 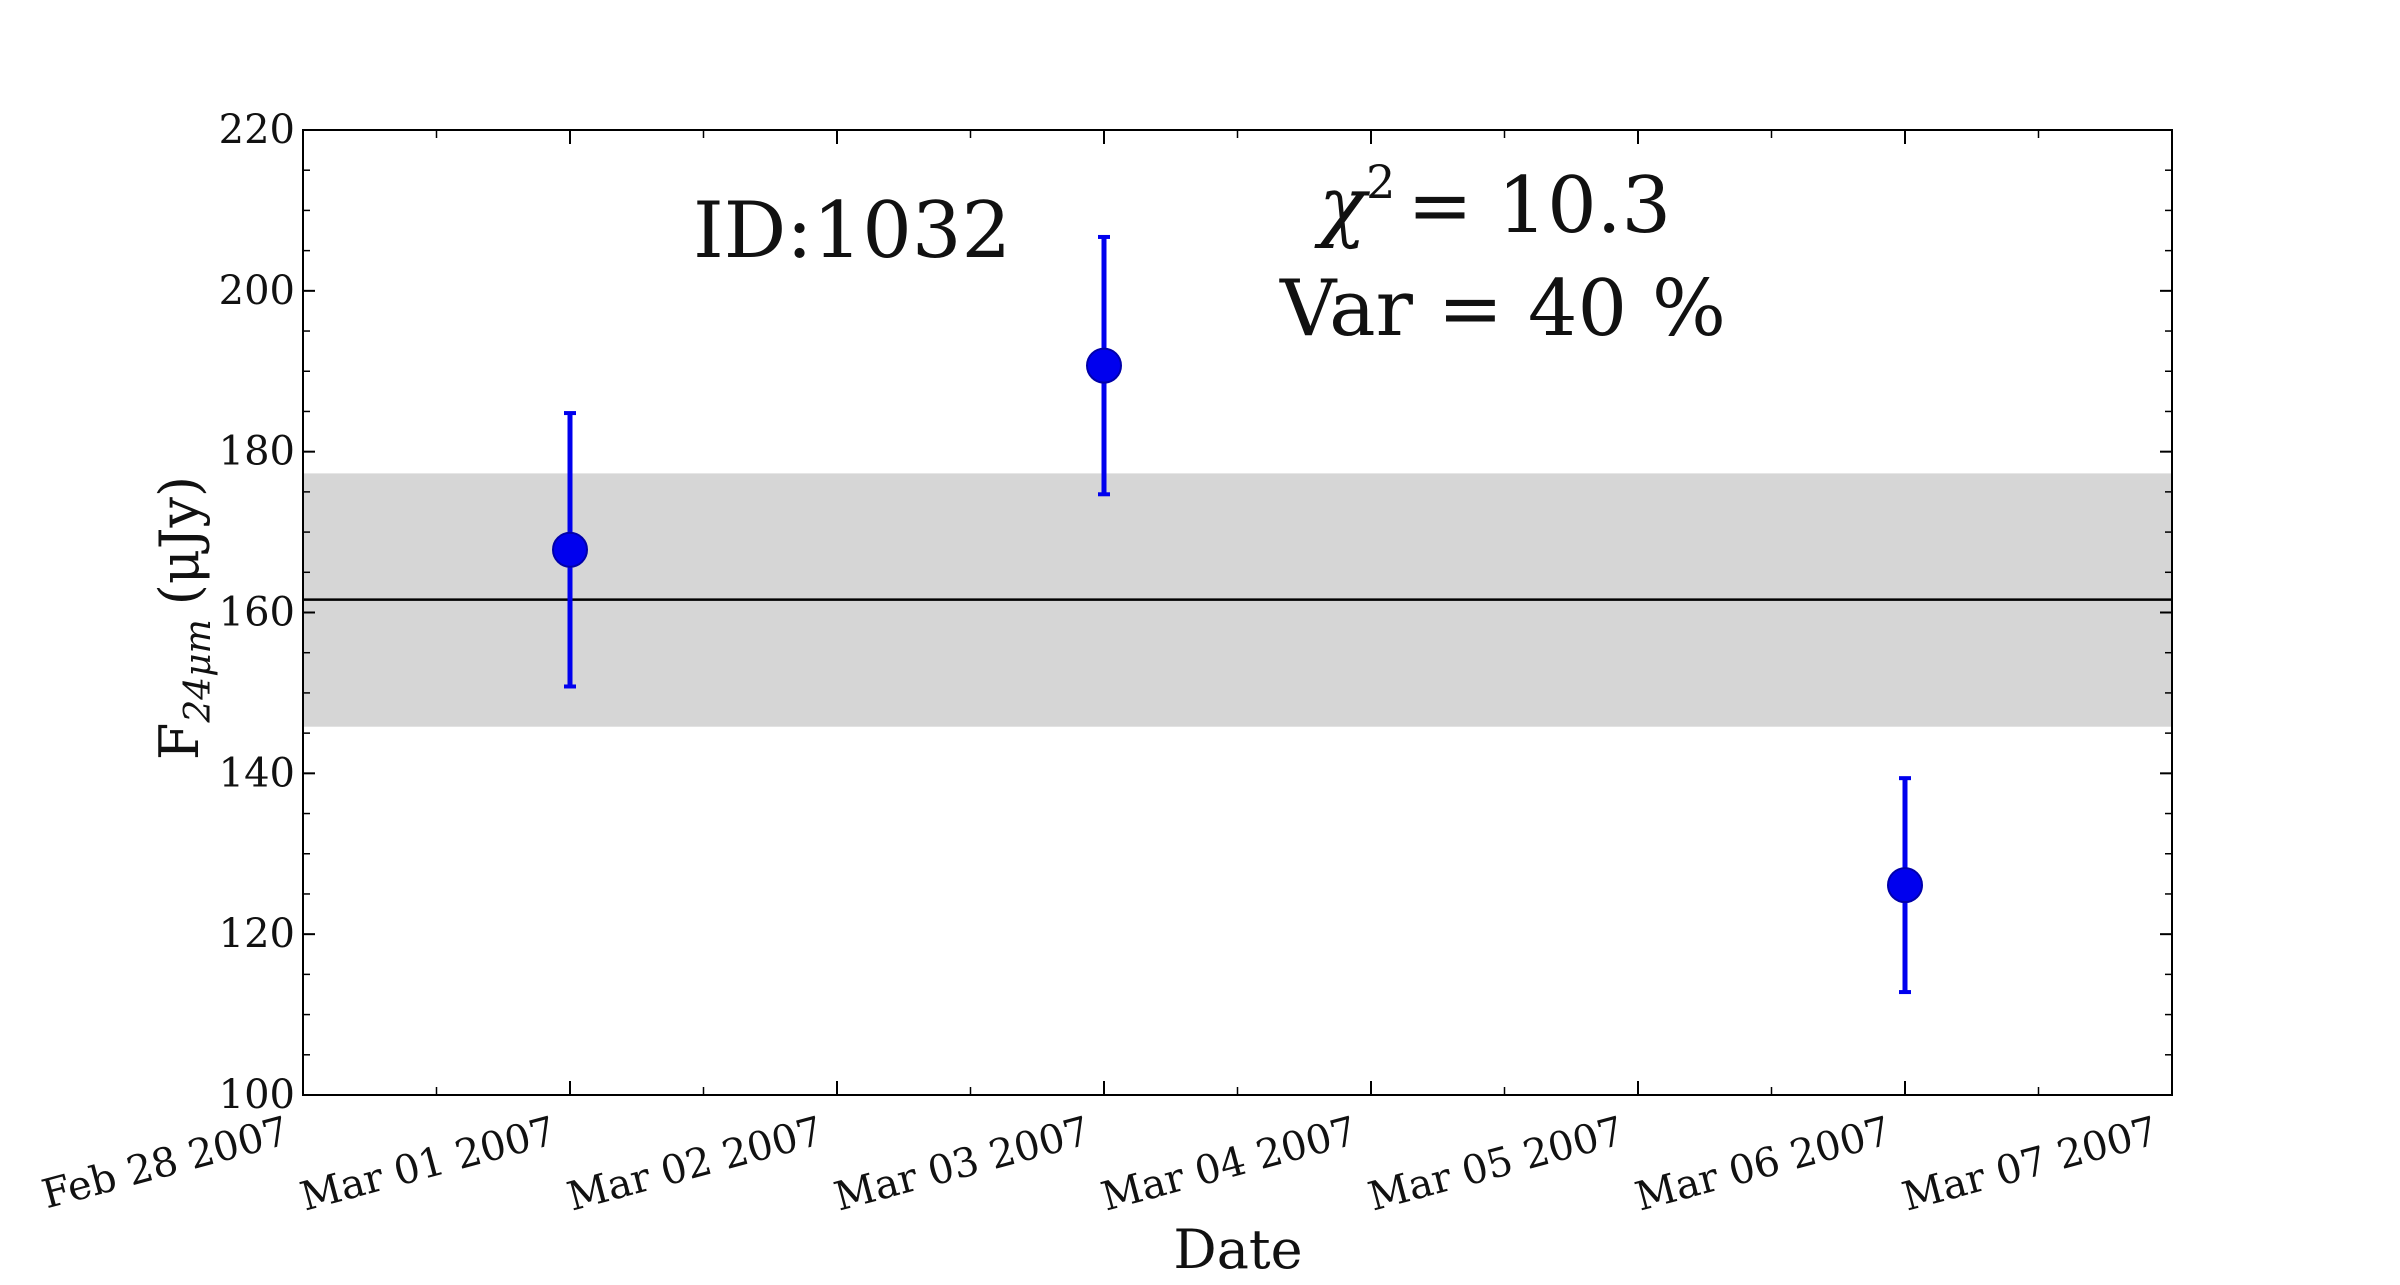 I want to click on x-tick-label: Mar 02 2007, so click(x=695, y=1164).